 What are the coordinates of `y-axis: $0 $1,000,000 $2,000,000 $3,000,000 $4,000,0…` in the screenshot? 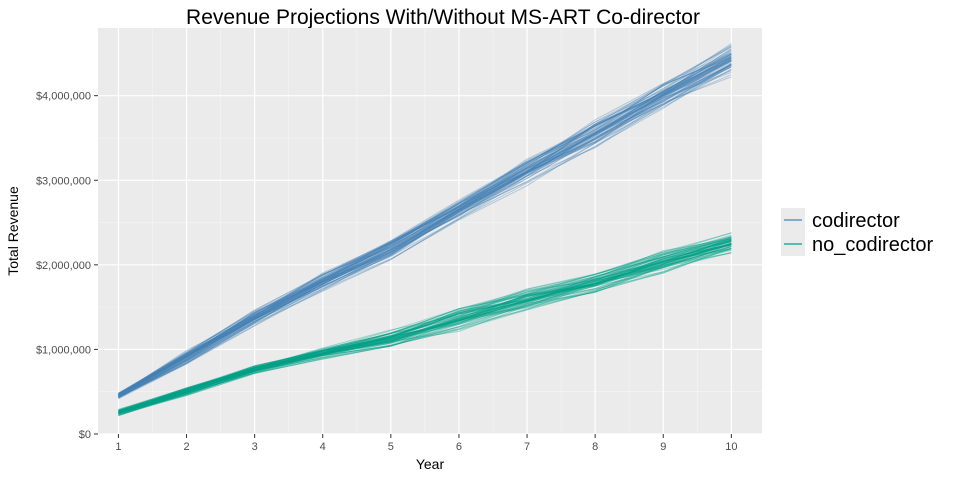 It's located at (67, 266).